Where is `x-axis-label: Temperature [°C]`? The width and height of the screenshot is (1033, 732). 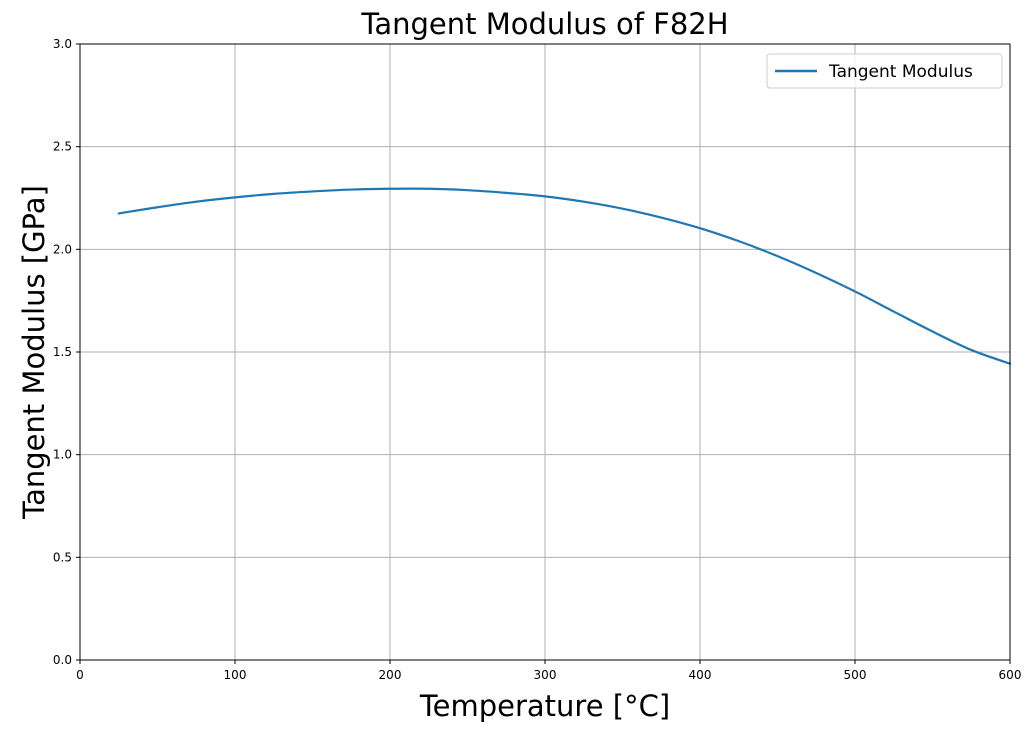
x-axis-label: Temperature [°C] is located at coordinates (544, 706).